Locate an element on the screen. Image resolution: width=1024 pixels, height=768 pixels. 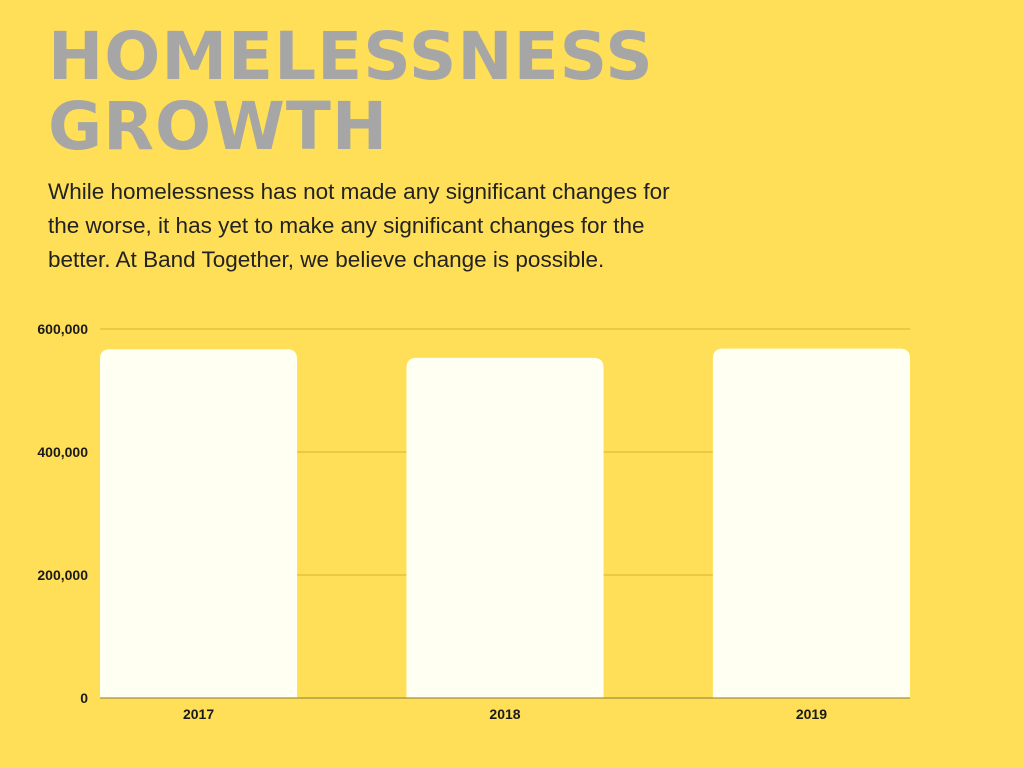
title-line-2: GROWTH is located at coordinates (218, 126).